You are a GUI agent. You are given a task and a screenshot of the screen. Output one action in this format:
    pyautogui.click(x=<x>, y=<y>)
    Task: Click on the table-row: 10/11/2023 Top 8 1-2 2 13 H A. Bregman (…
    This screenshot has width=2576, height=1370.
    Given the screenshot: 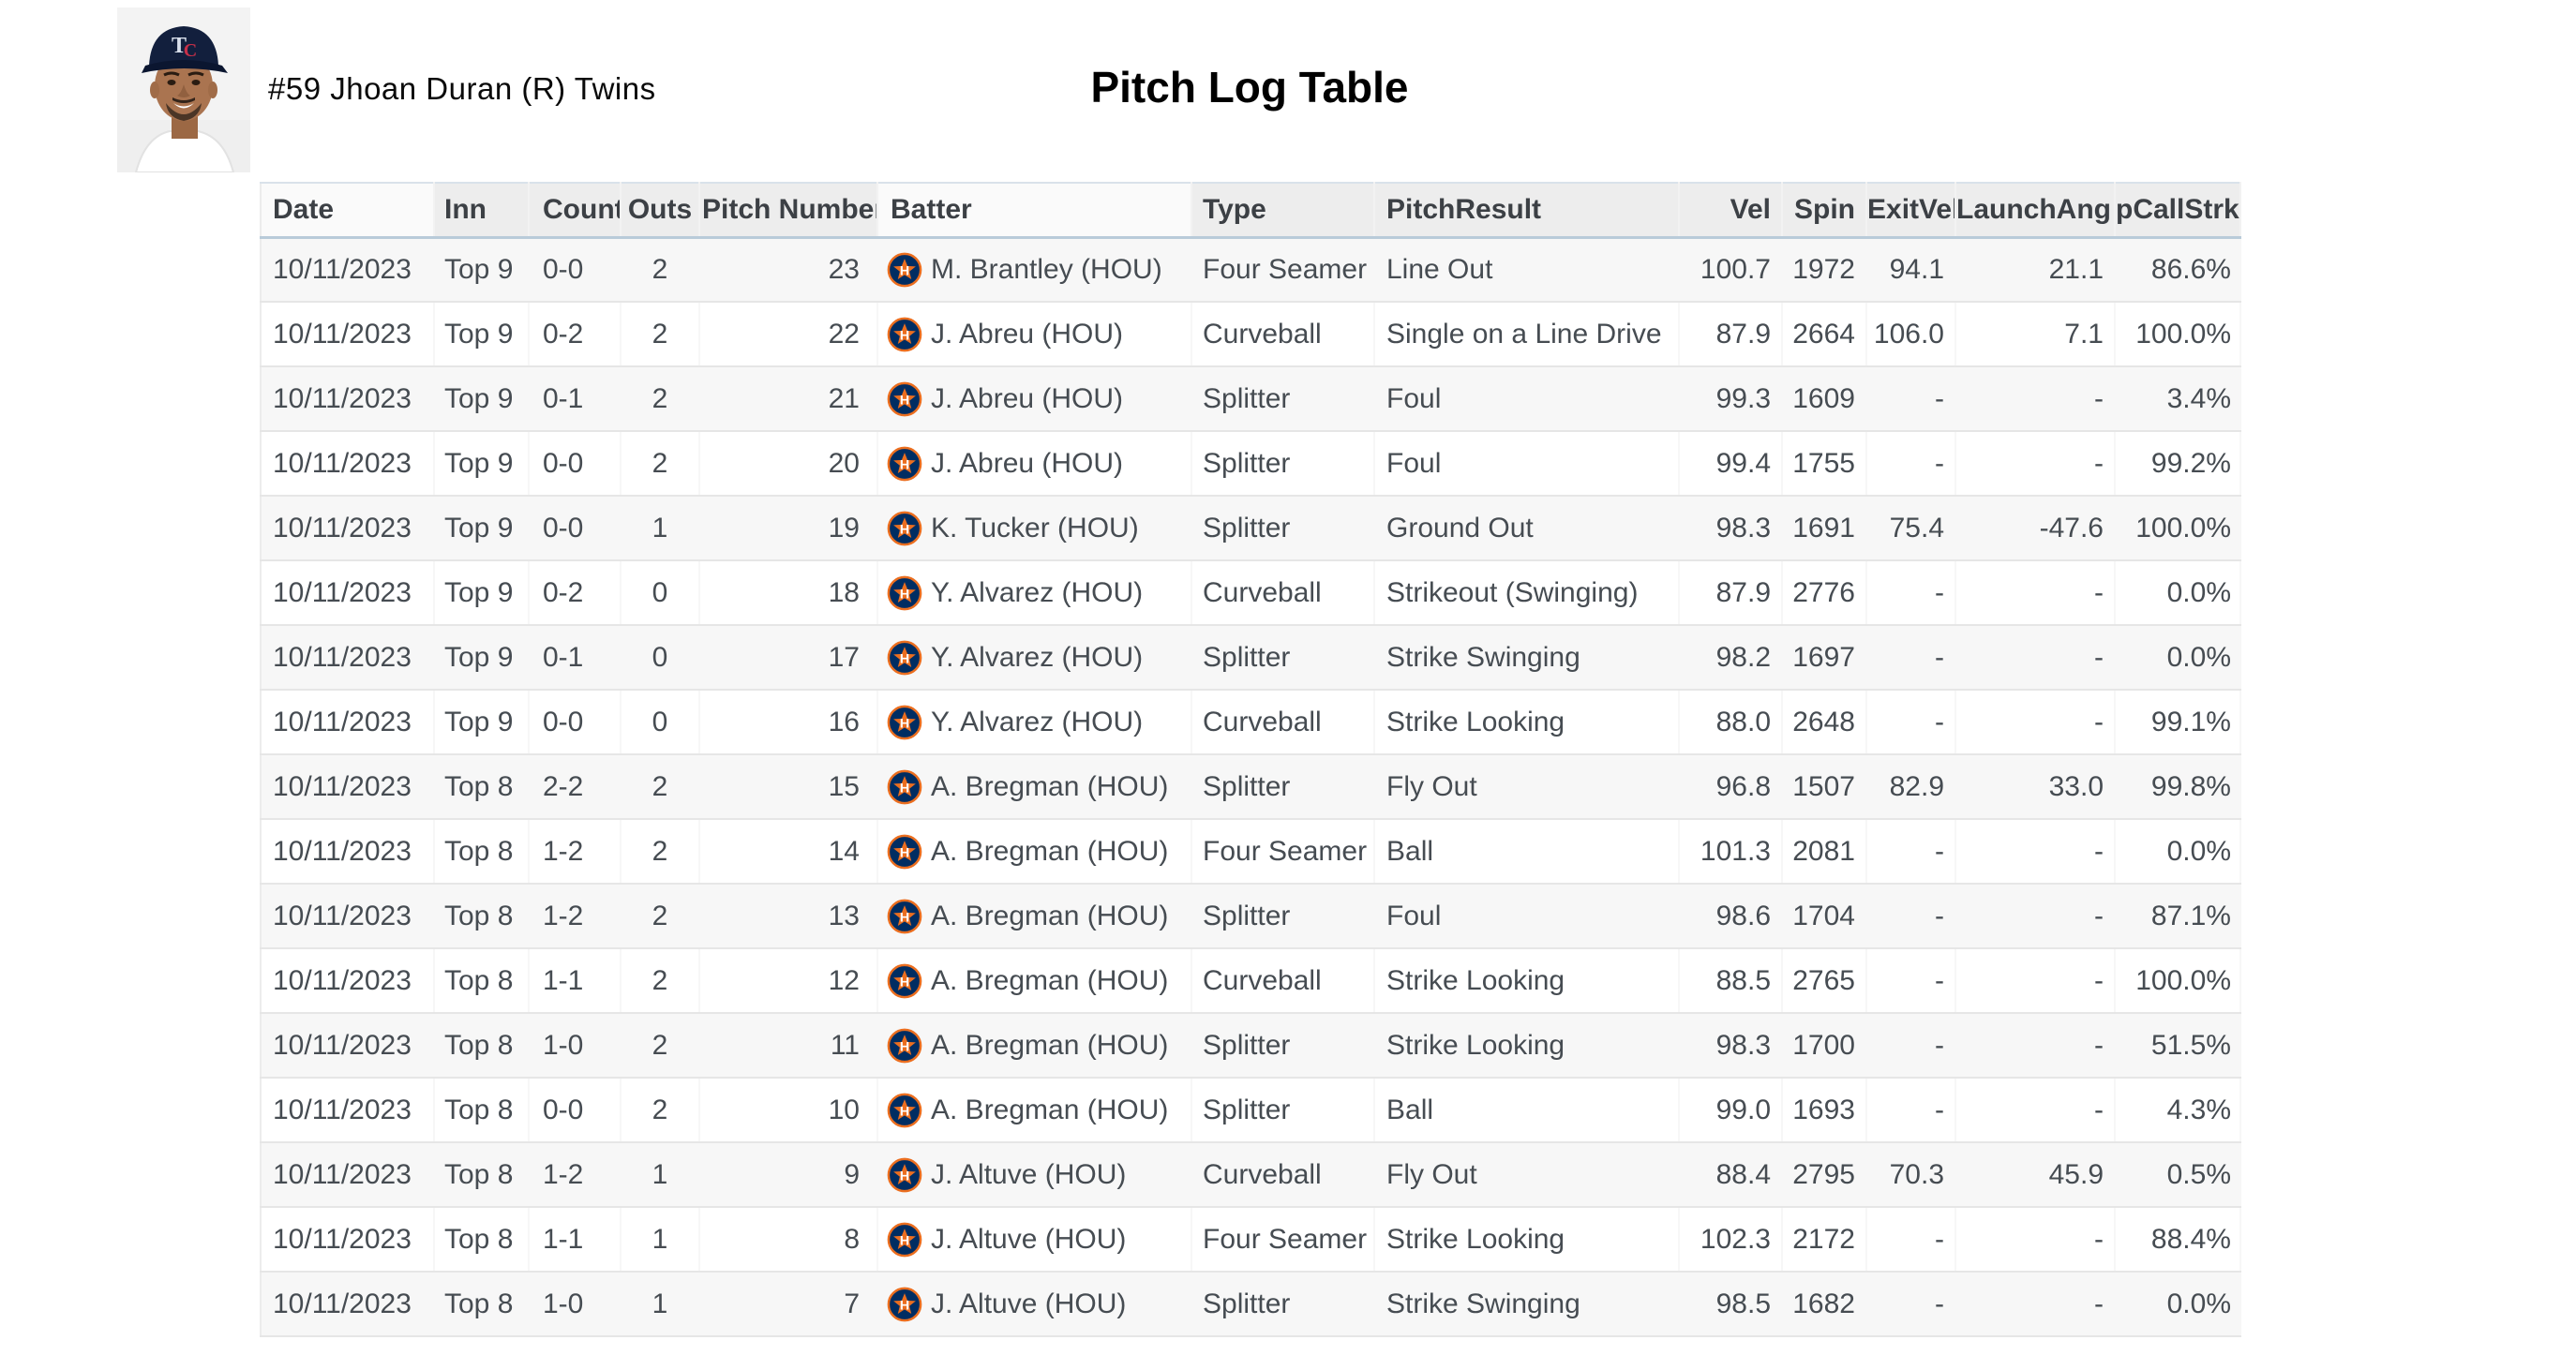 What is the action you would take?
    pyautogui.click(x=1250, y=916)
    